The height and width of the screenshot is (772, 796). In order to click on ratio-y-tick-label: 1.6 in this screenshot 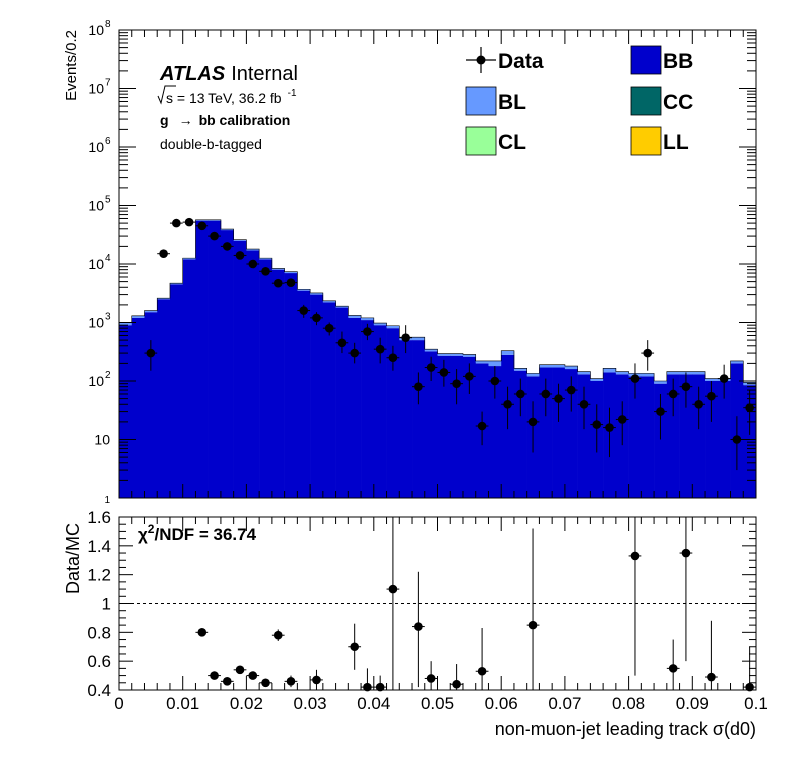, I will do `click(99, 517)`.